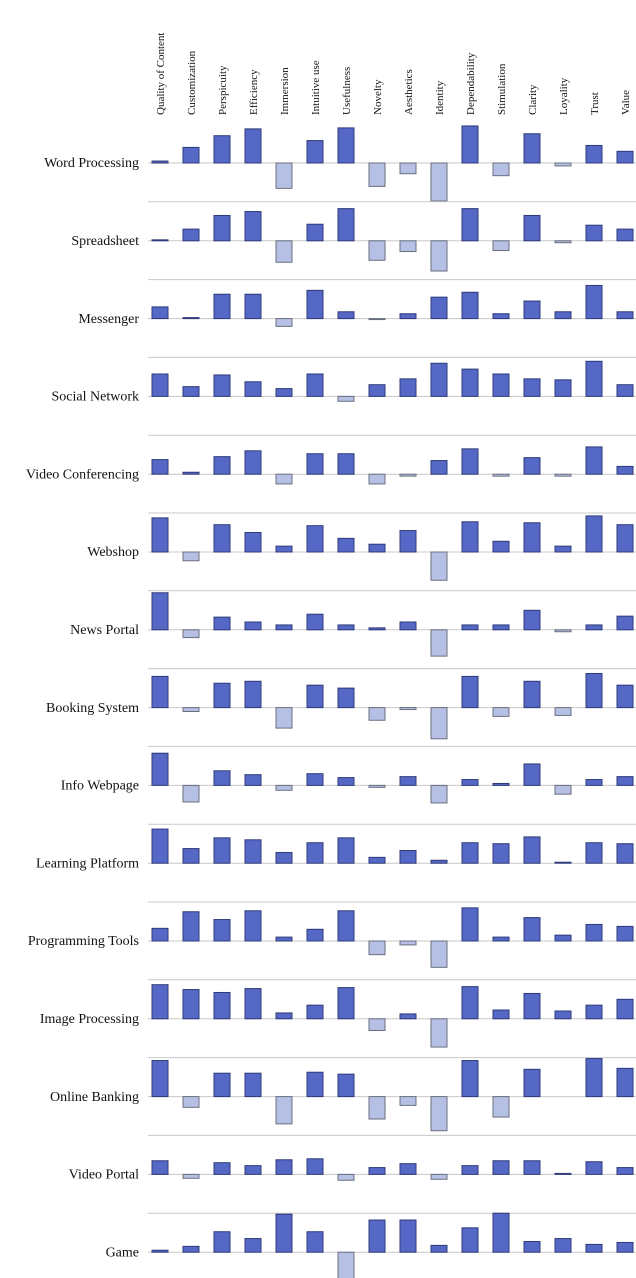 The width and height of the screenshot is (636, 1278). Describe the element at coordinates (108, 319) in the screenshot. I see `row-label: Messenger` at that location.